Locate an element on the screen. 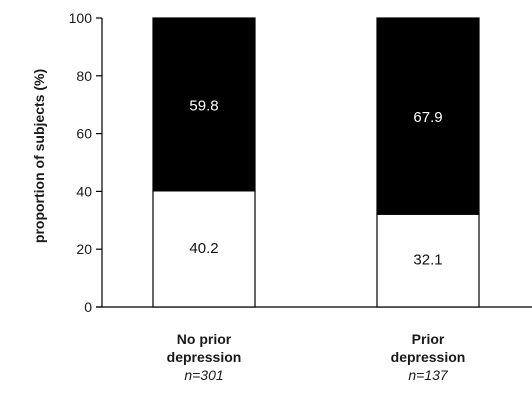 This screenshot has width=532, height=405. data-label: 67.9 is located at coordinates (427, 117).